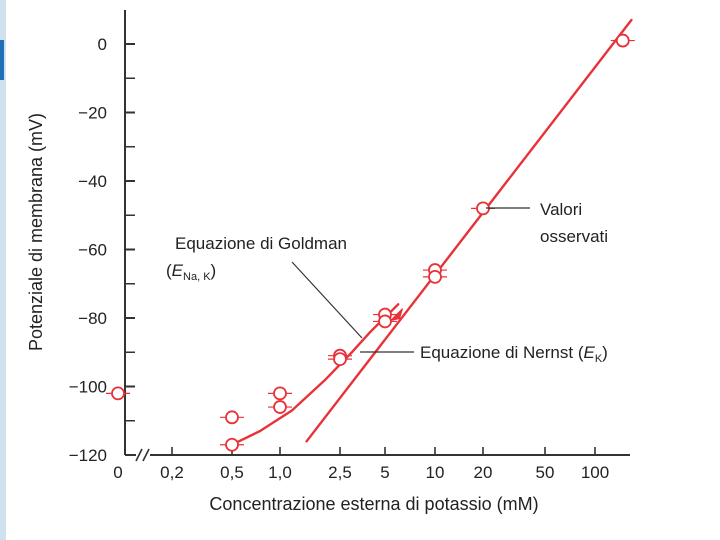 Image resolution: width=720 pixels, height=540 pixels. What do you see at coordinates (574, 236) in the screenshot?
I see `observed-label-line2: osservati` at bounding box center [574, 236].